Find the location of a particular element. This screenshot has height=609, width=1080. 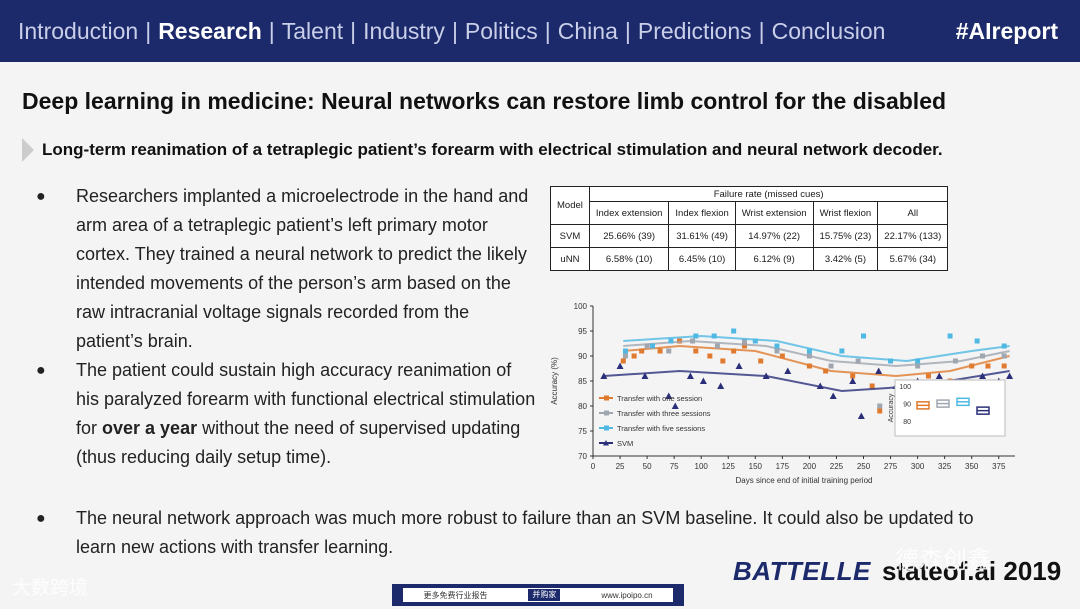

table-column-header: All is located at coordinates (913, 213).